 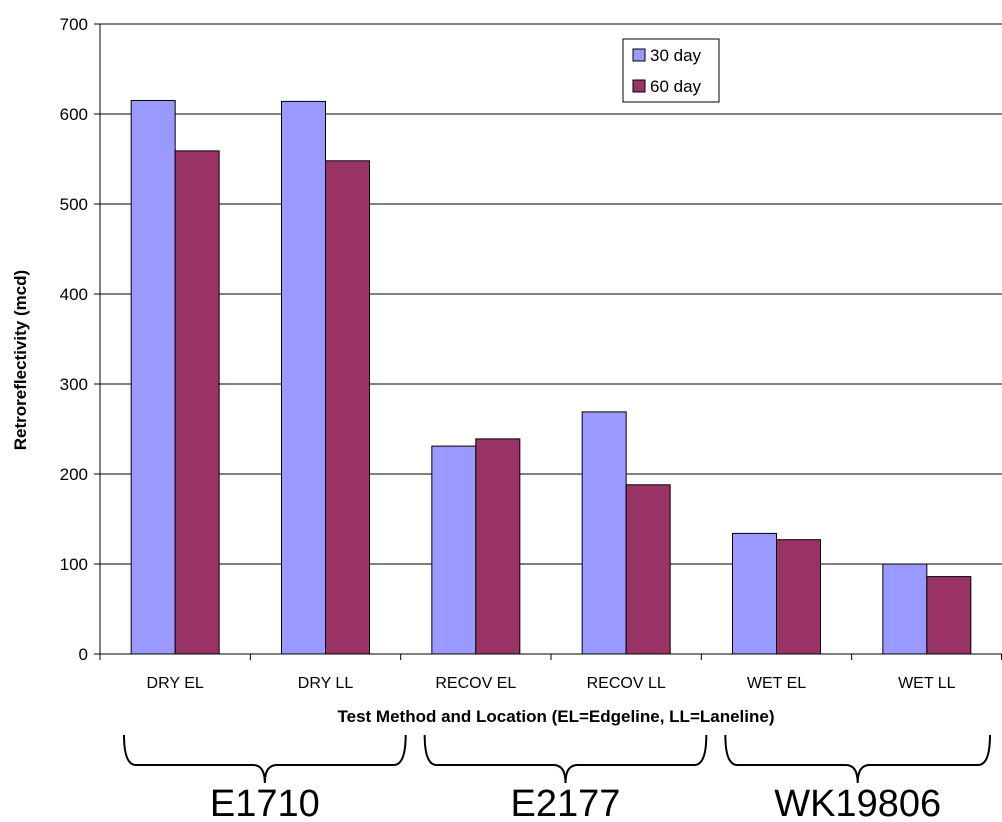 I want to click on y-tick-label: 200, so click(x=74, y=474).